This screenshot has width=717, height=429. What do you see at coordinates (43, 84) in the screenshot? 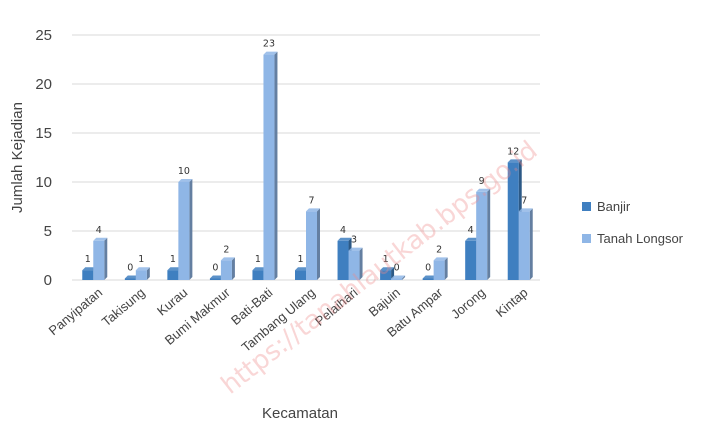
I see `y-tick-label: 20` at bounding box center [43, 84].